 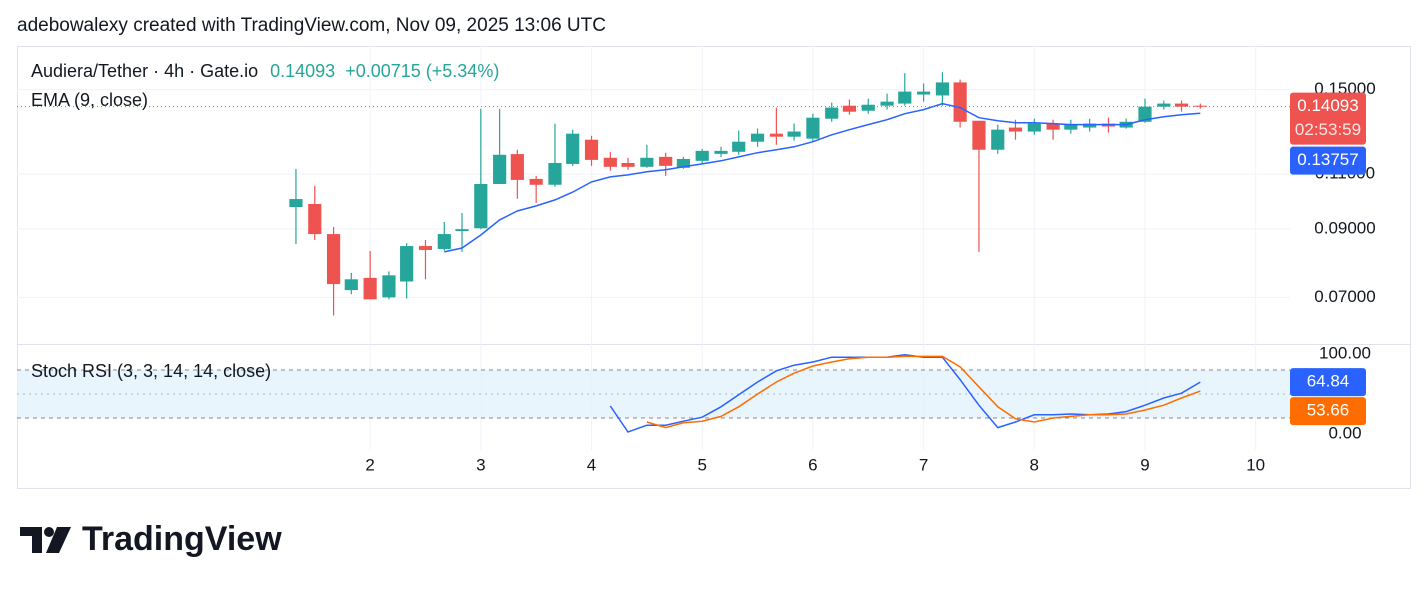 I want to click on x-tick-label: 8, so click(x=1034, y=464).